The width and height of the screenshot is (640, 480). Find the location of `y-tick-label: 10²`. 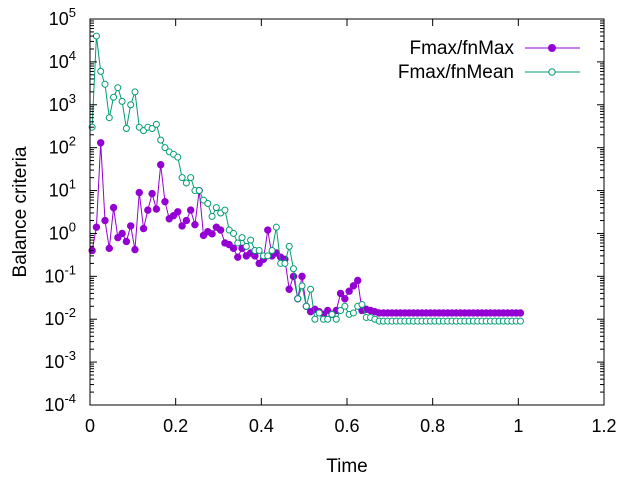

y-tick-label: 10² is located at coordinates (62, 146).